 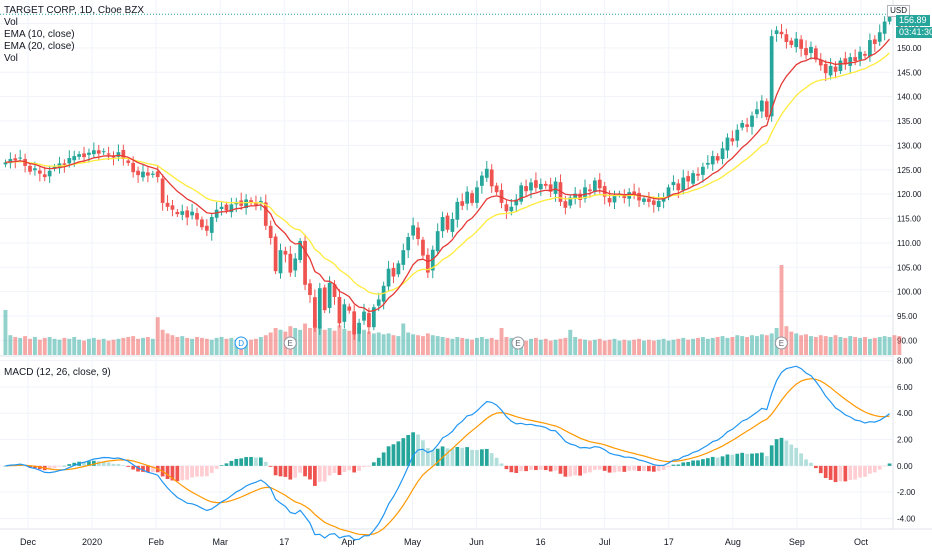 I want to click on legend-ema10: EMA (10, close), so click(x=39, y=34).